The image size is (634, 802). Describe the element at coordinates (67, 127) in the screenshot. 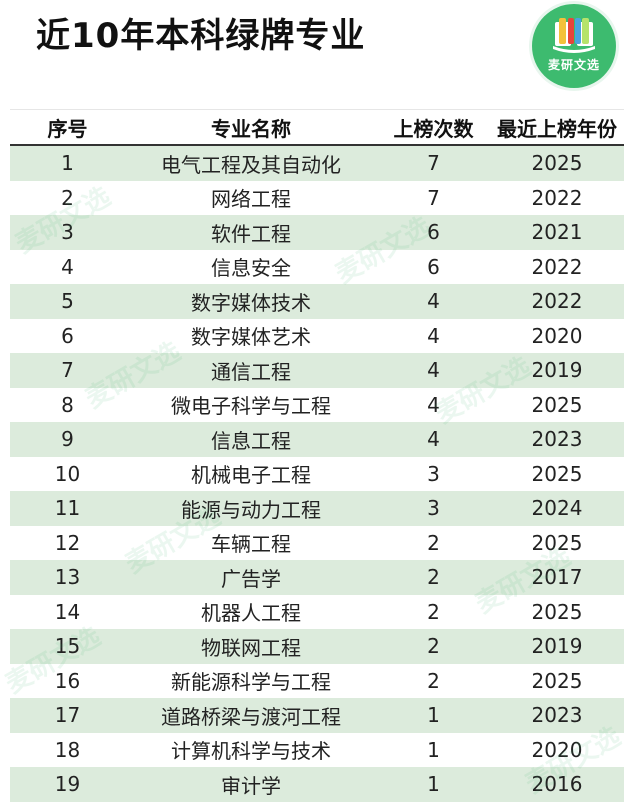

I see `header-index: 序号` at that location.